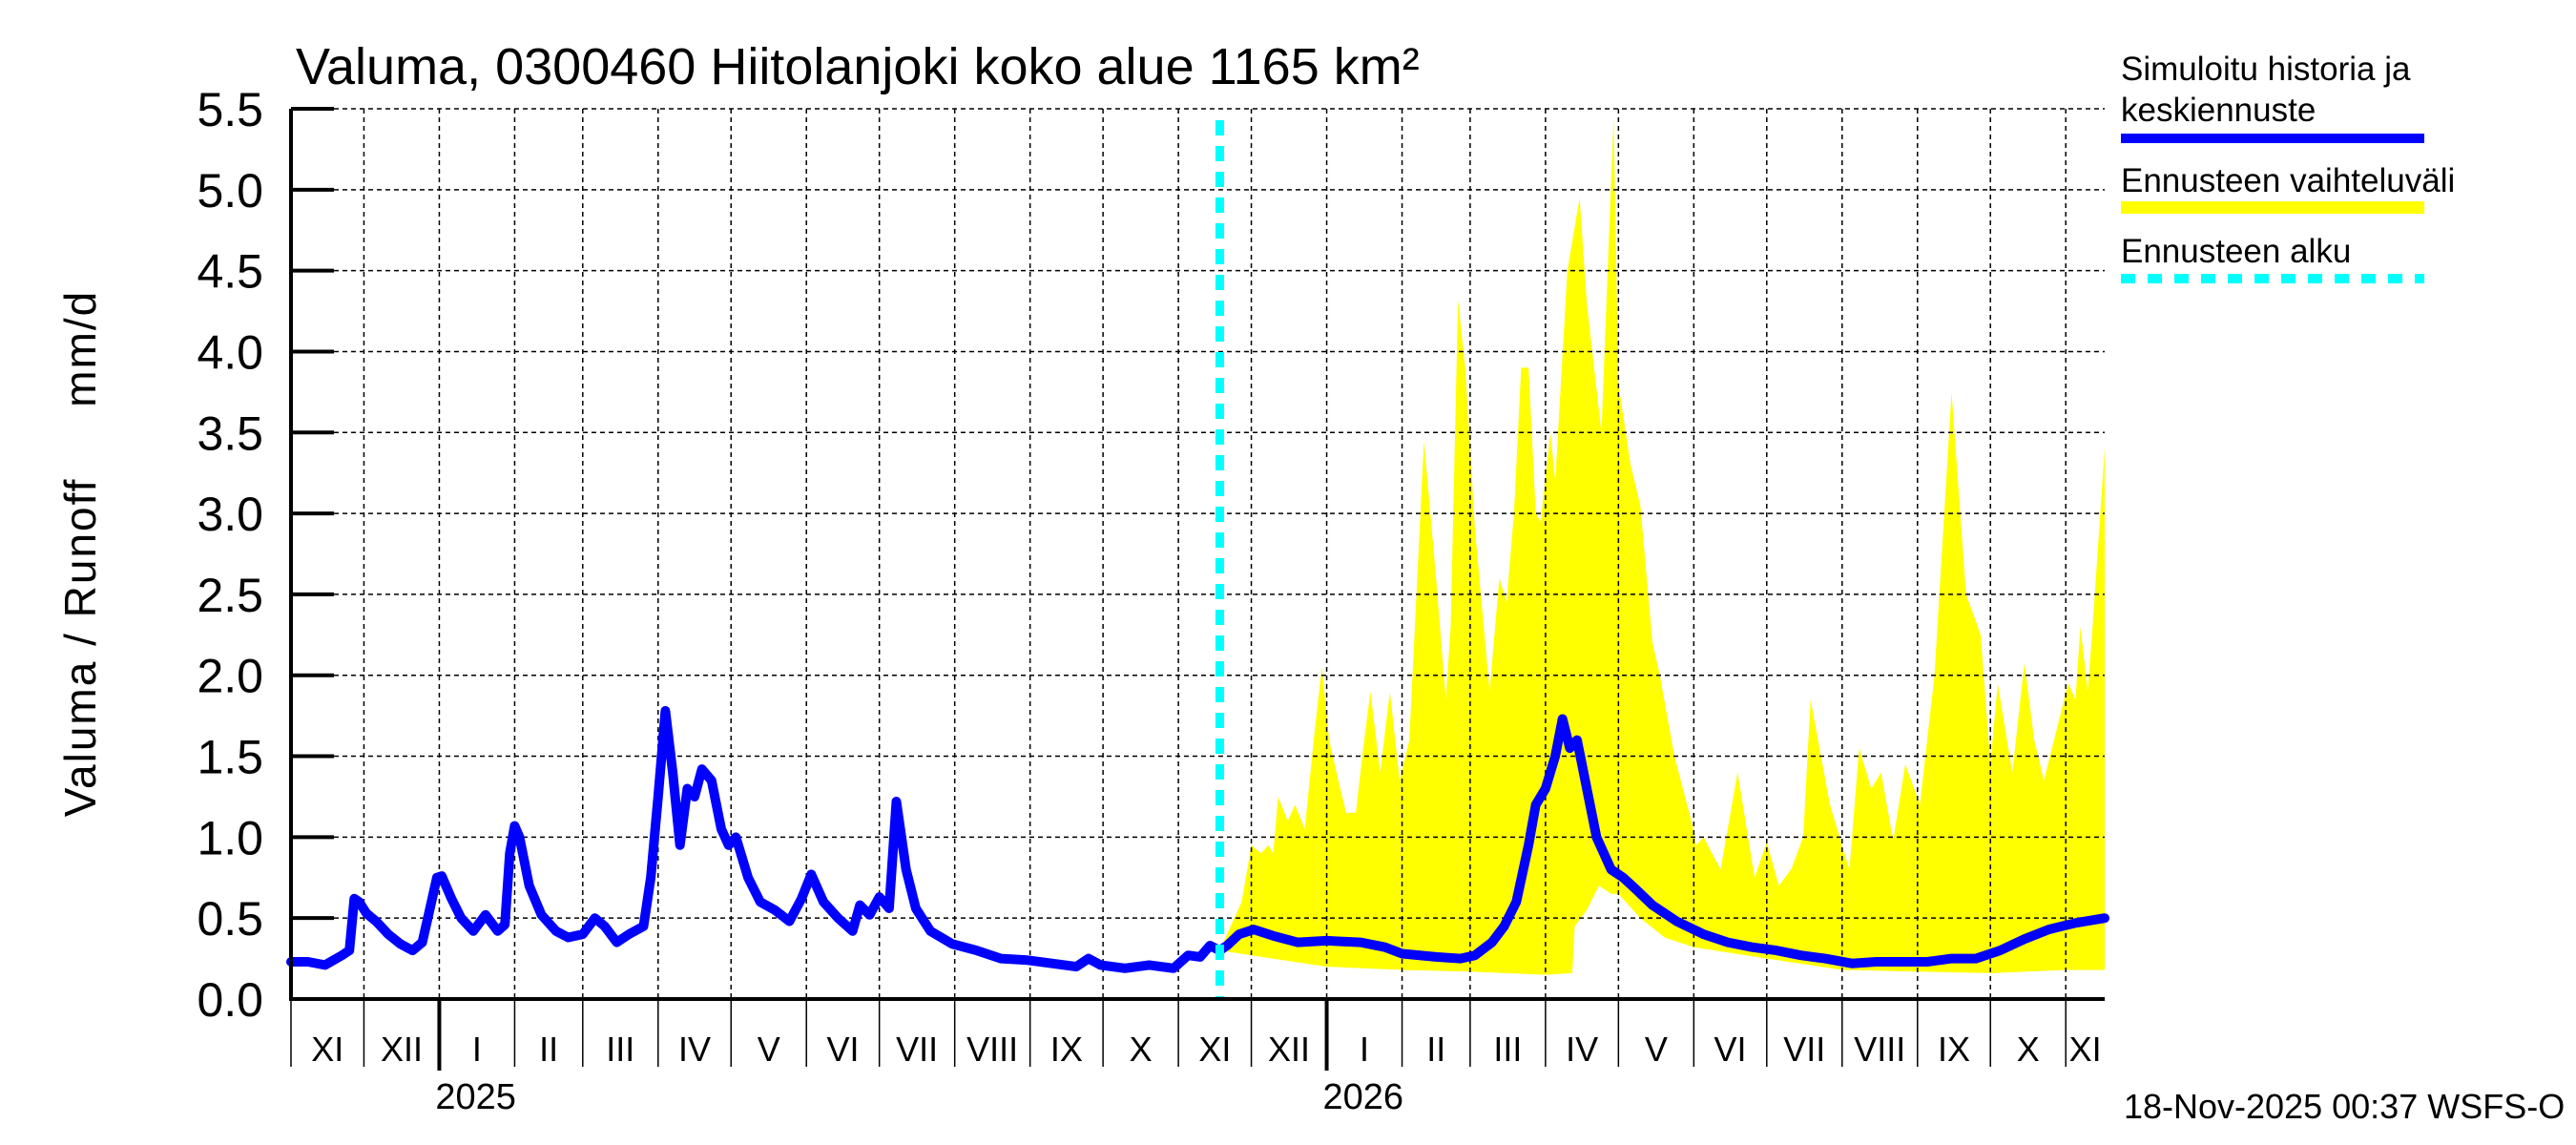 The height and width of the screenshot is (1145, 2576). What do you see at coordinates (475, 1097) in the screenshot?
I see `x-year-label: 2025` at bounding box center [475, 1097].